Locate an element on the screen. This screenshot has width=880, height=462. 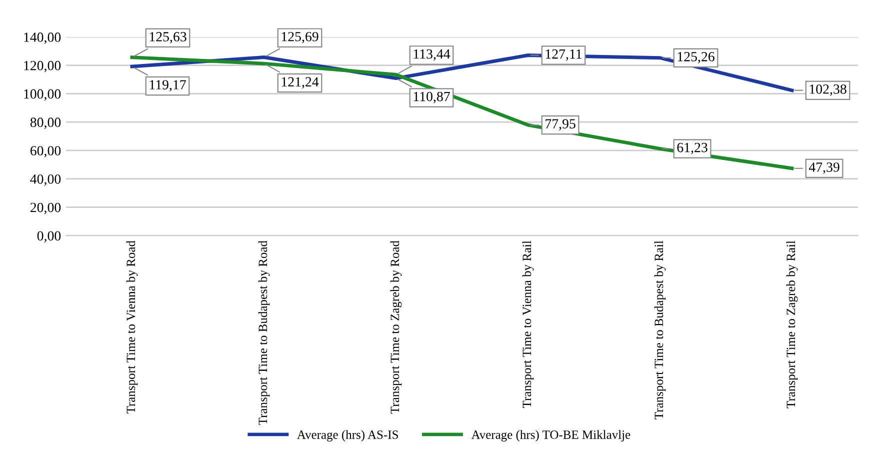
data-label: 125,63 is located at coordinates (168, 38).